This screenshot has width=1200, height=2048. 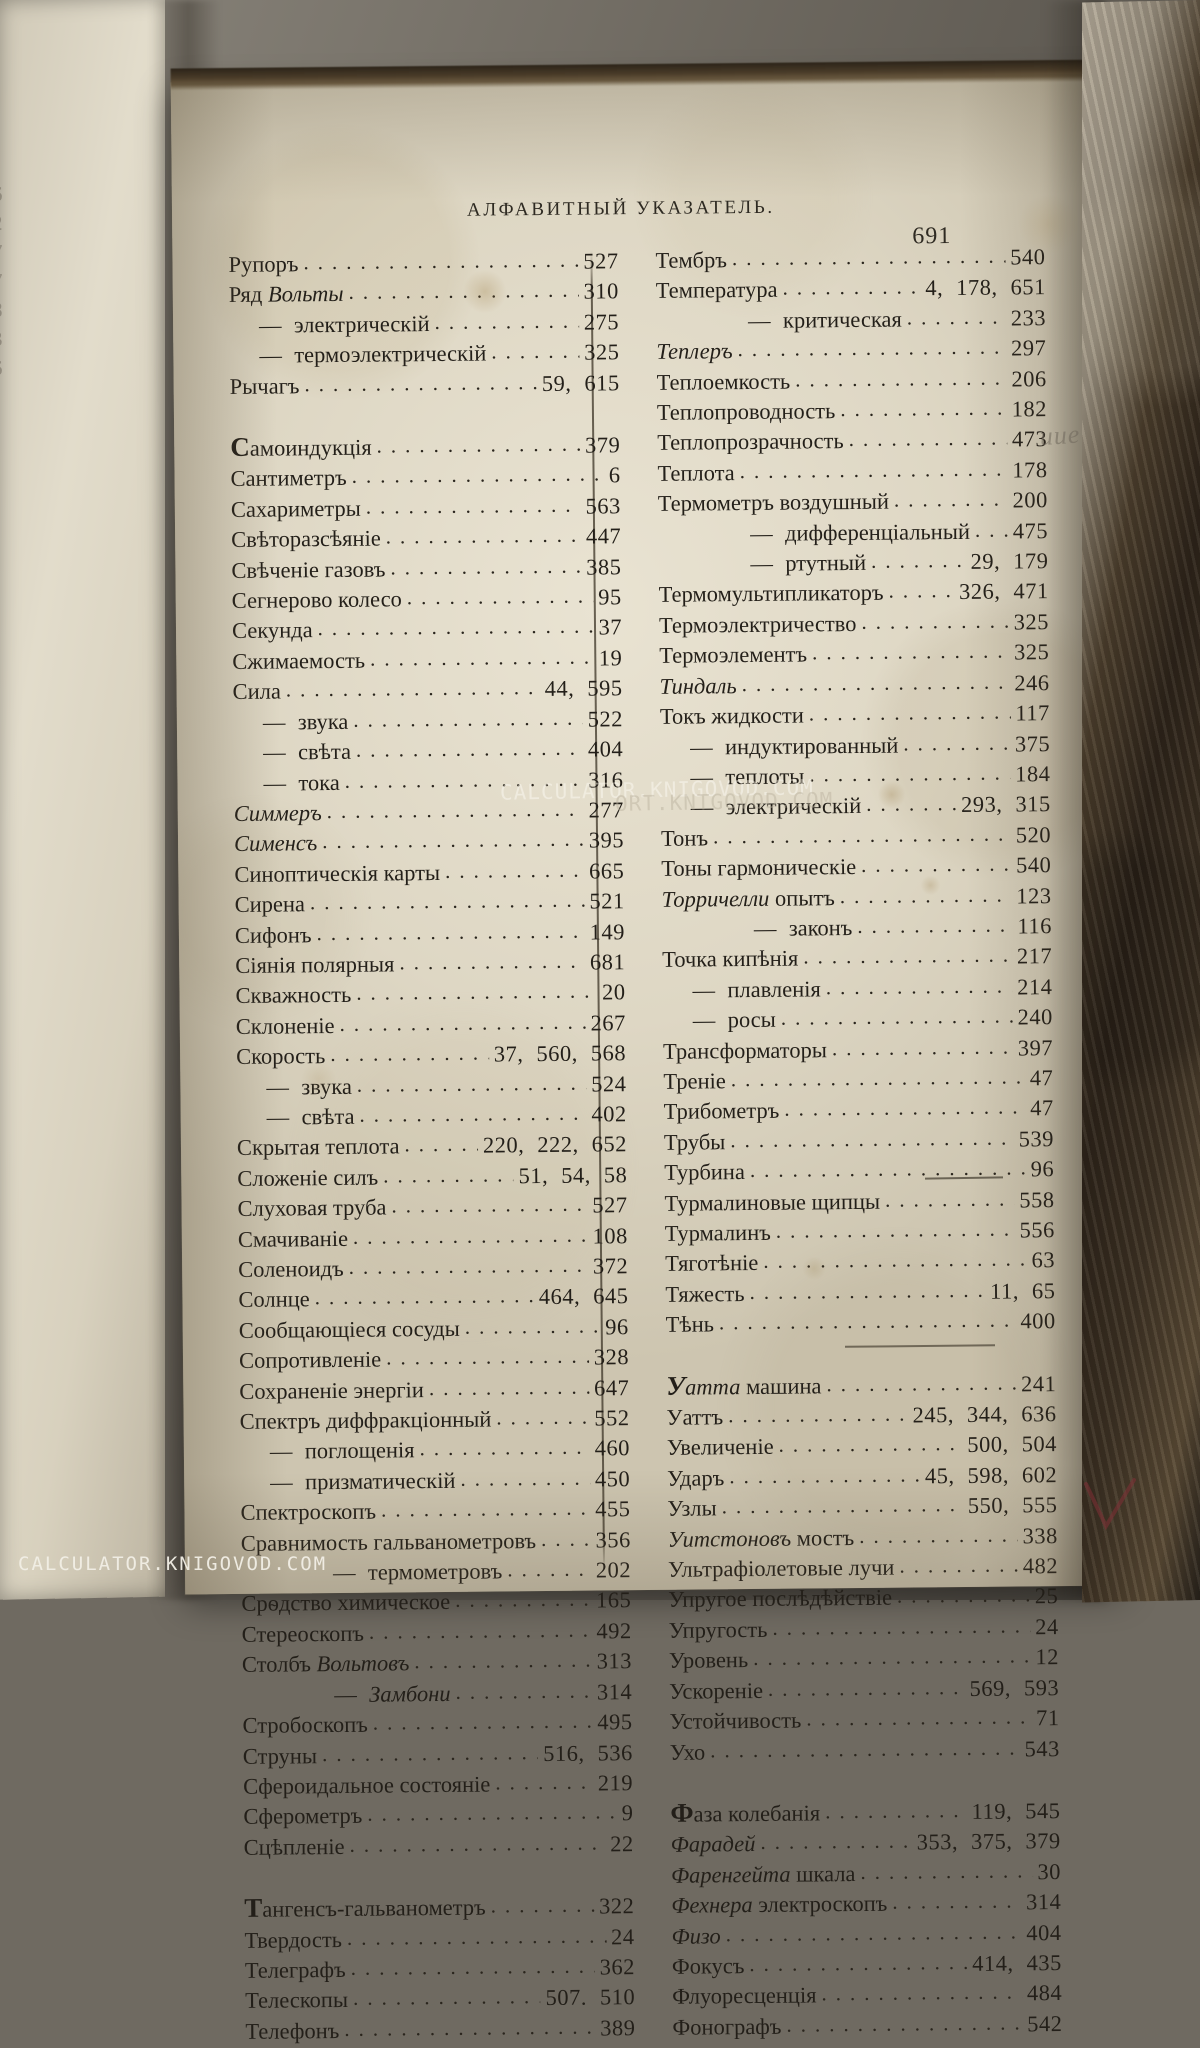 I want to click on index-entry-pages: 516, 536, so click(x=588, y=1753).